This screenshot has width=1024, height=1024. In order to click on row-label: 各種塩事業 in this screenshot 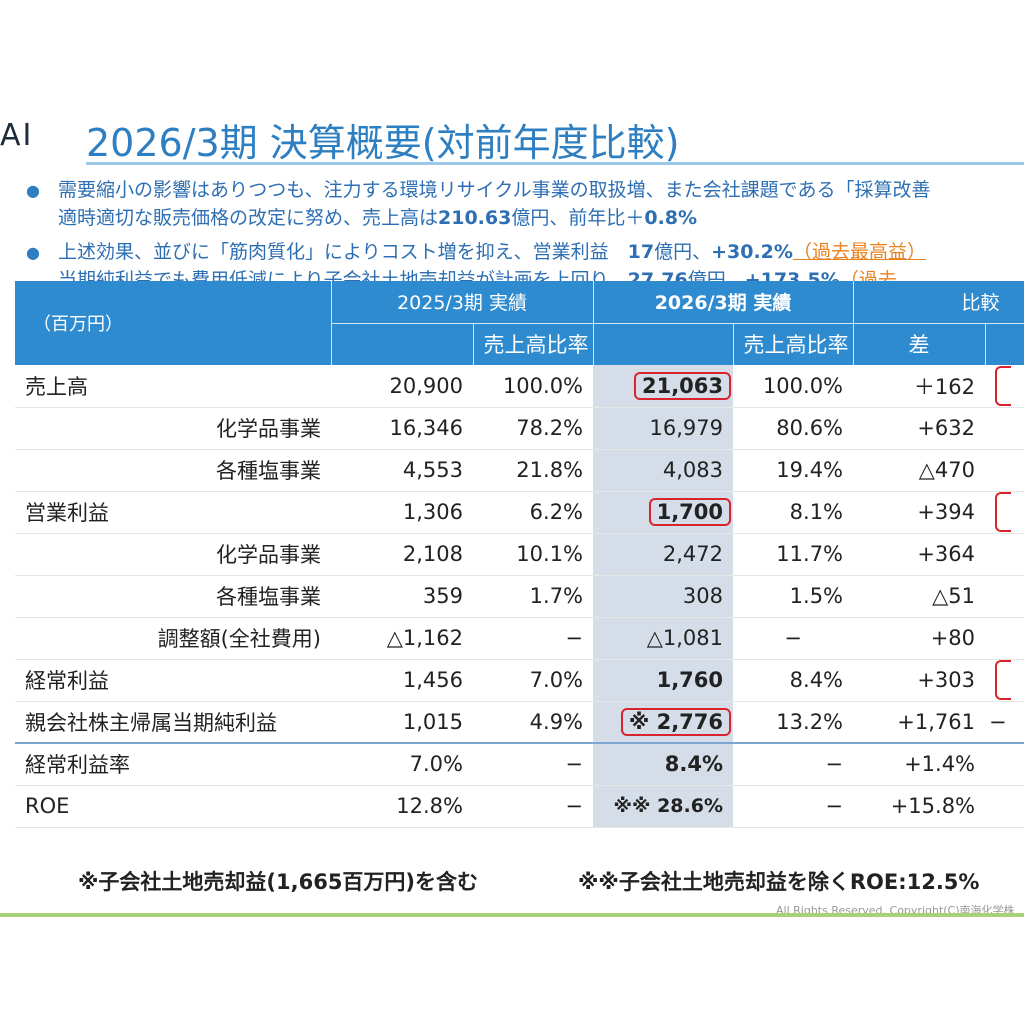, I will do `click(173, 470)`.